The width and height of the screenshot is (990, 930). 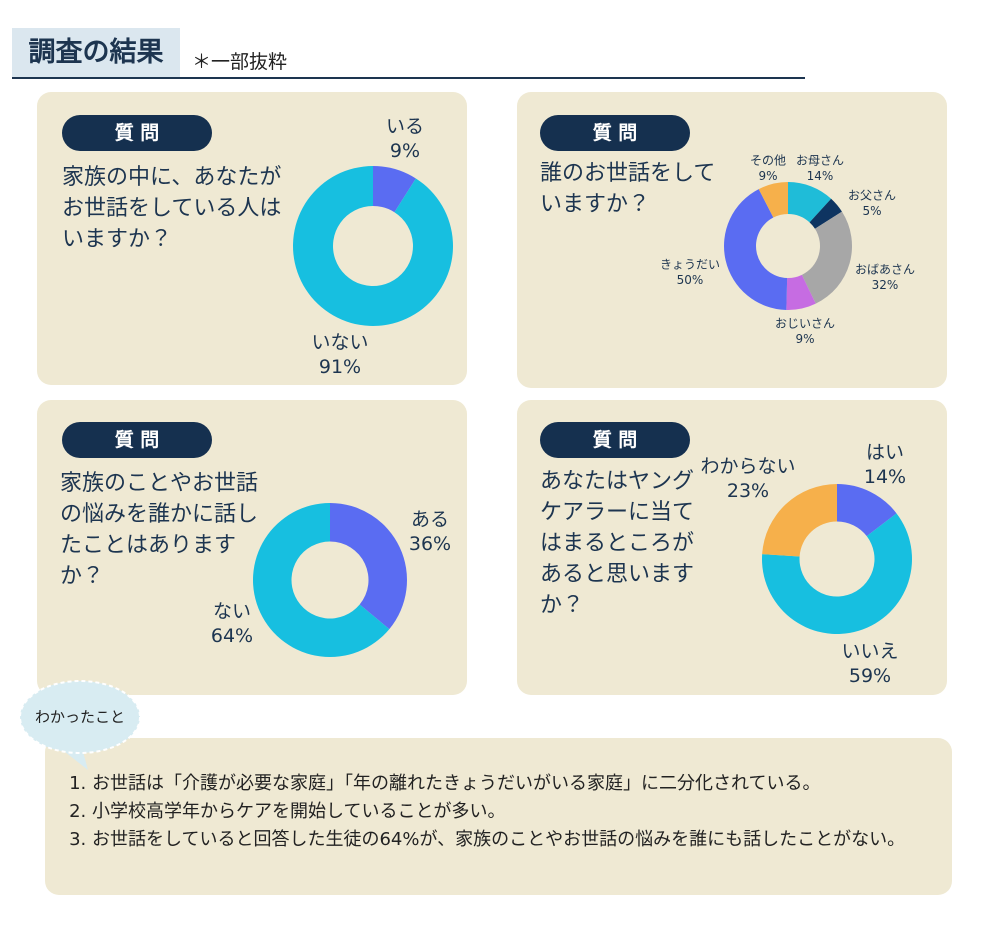 What do you see at coordinates (869, 652) in the screenshot?
I see `slice-label: いいえ` at bounding box center [869, 652].